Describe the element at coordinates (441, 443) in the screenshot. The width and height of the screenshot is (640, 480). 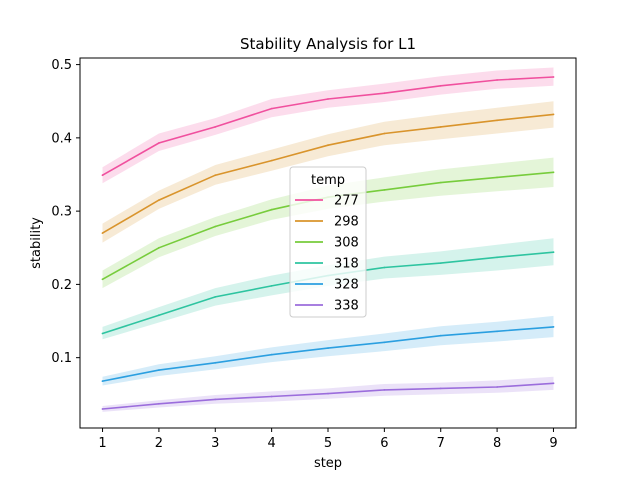
I see `x-tick-label: 7` at that location.